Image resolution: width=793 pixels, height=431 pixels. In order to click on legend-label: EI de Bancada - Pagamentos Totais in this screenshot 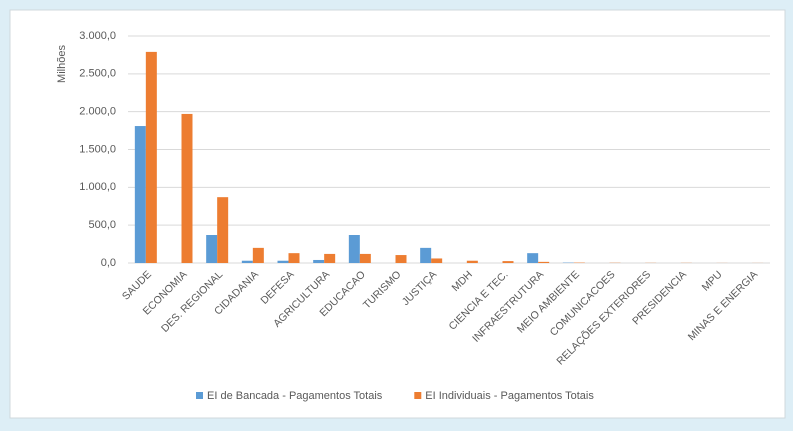, I will do `click(295, 396)`.